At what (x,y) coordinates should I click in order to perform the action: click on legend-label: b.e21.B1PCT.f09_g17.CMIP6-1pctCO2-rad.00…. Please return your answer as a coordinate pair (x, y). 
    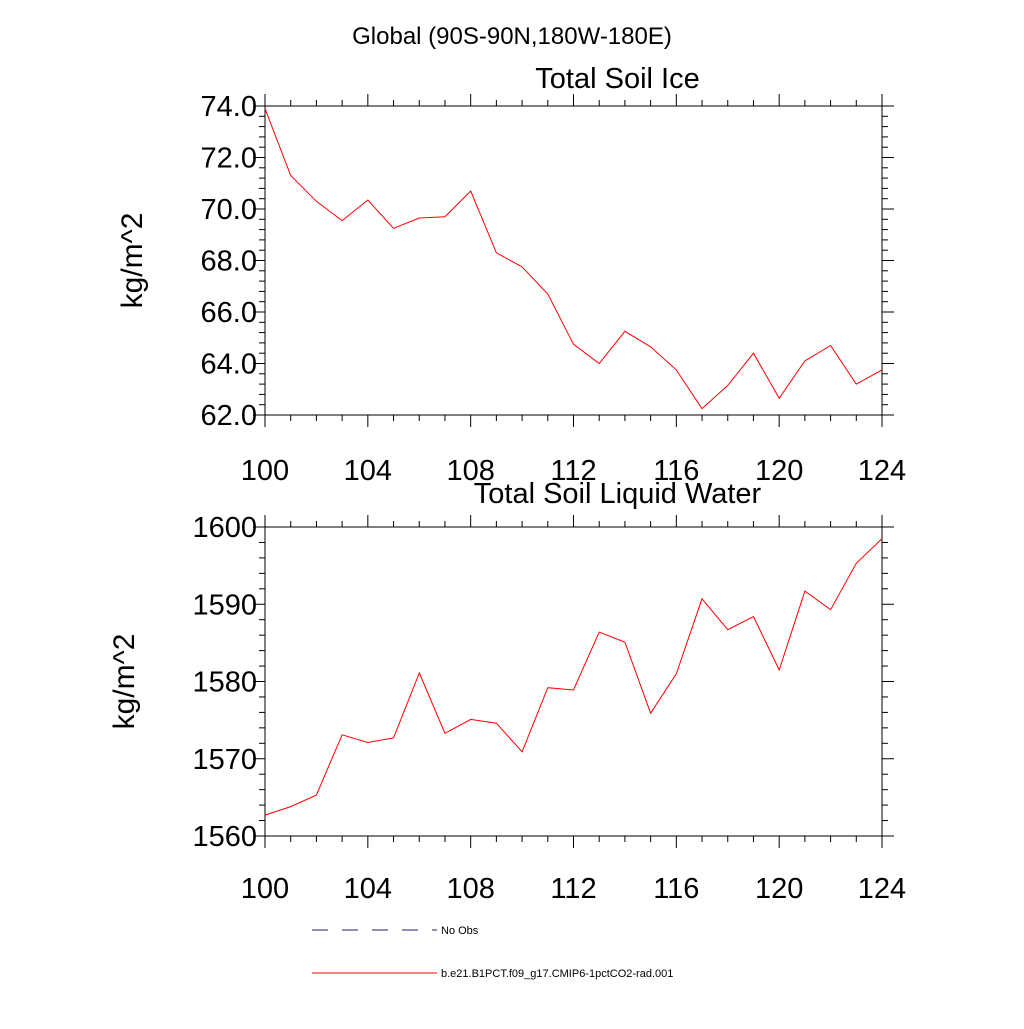
    Looking at the image, I should click on (557, 974).